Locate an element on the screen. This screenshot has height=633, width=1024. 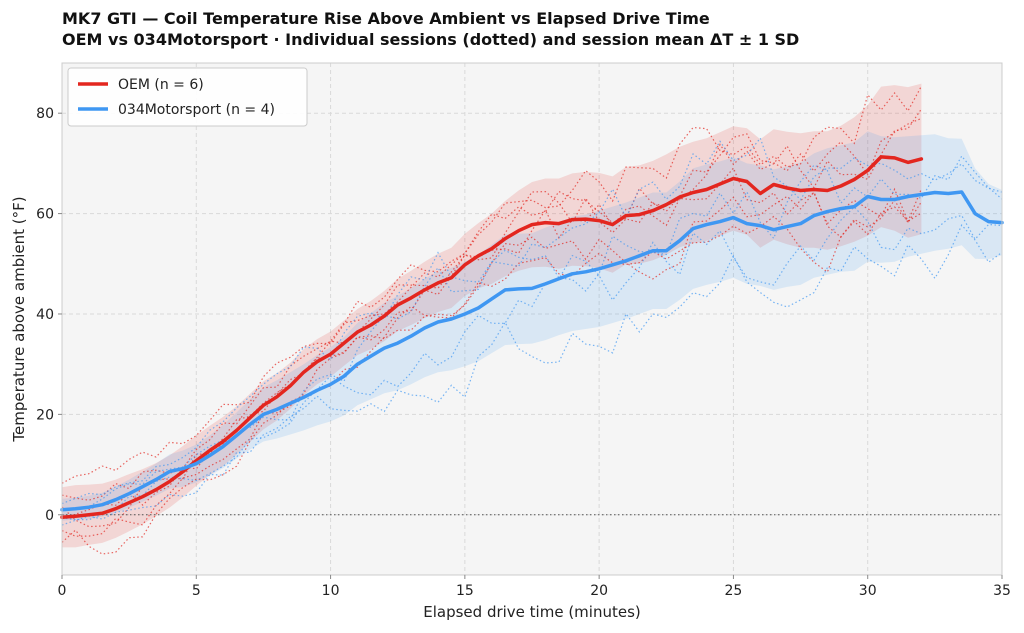
y-tick-label: 80 is located at coordinates (45, 114).